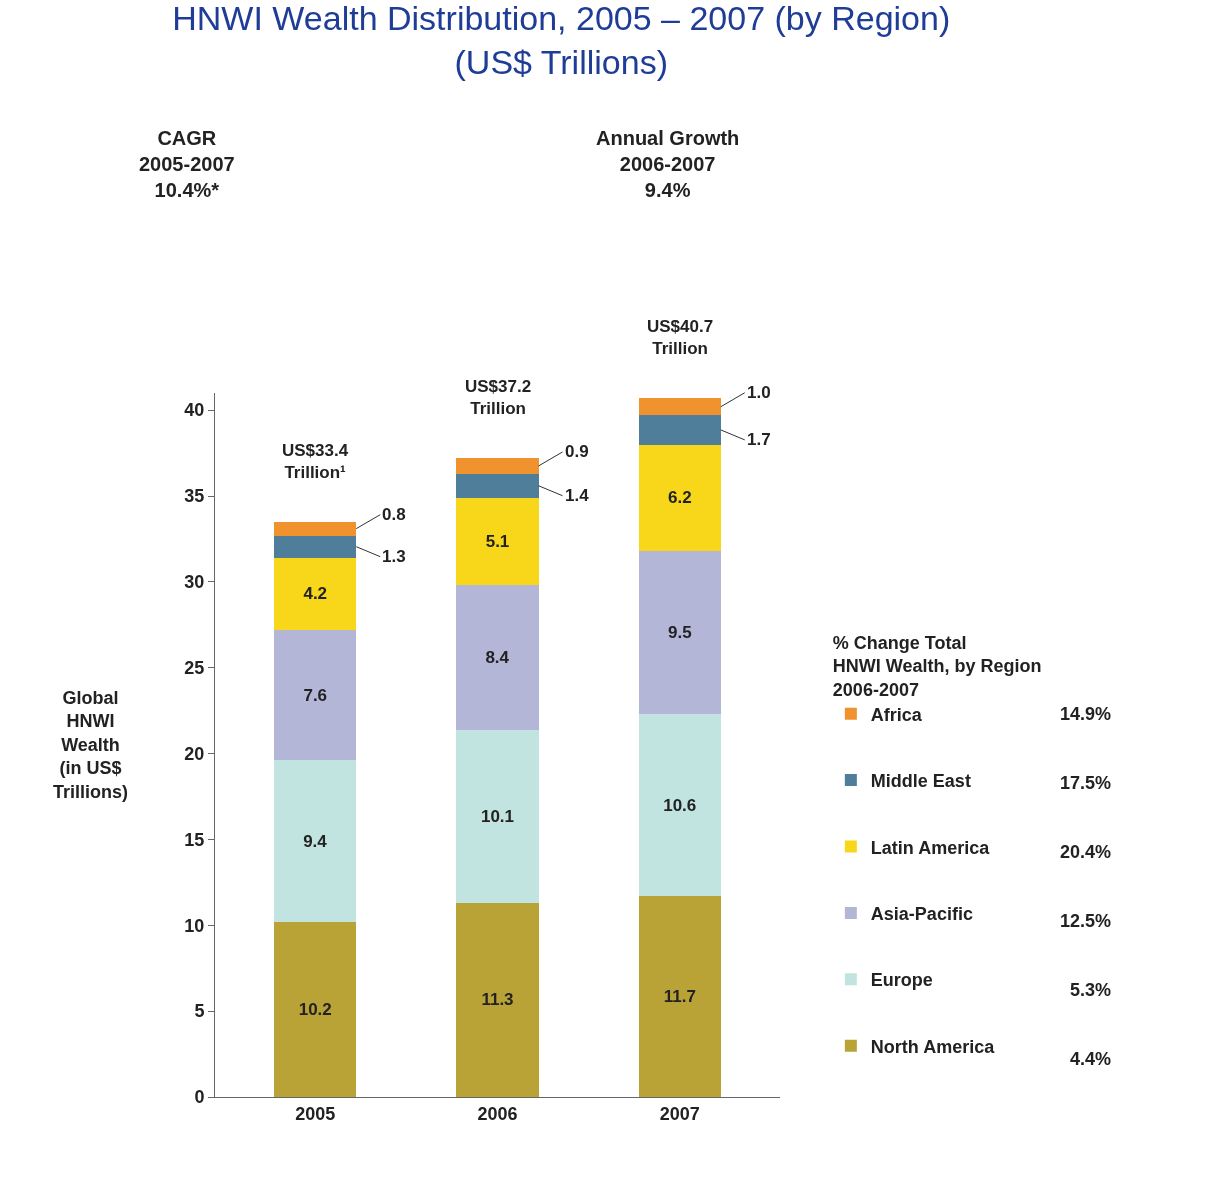 The image size is (1207, 1181). I want to click on text: 14.9%, so click(1086, 714).